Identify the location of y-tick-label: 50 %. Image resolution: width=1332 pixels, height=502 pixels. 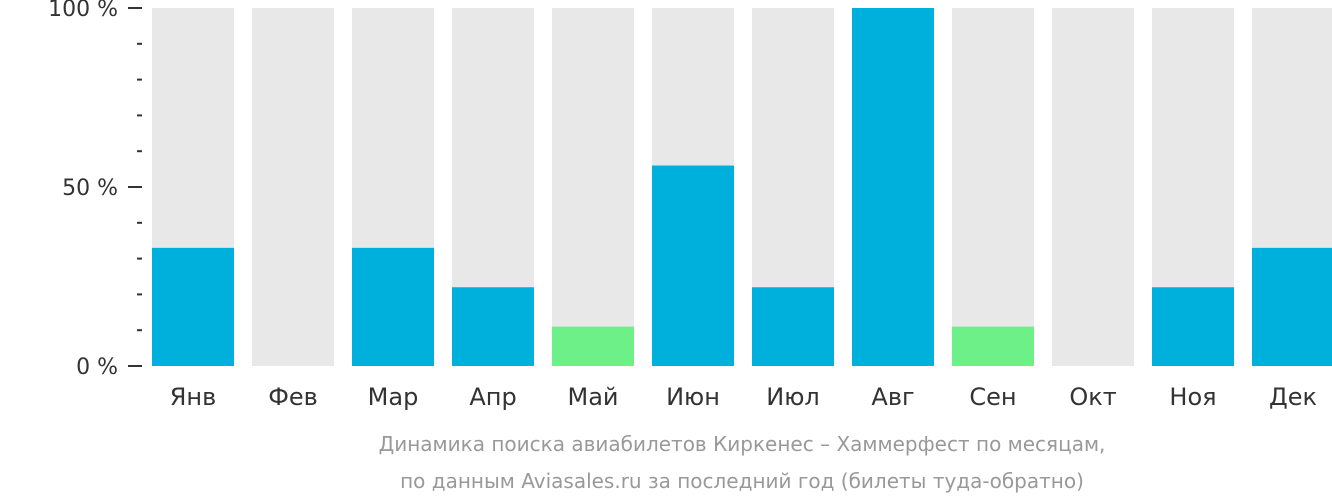
(90, 188).